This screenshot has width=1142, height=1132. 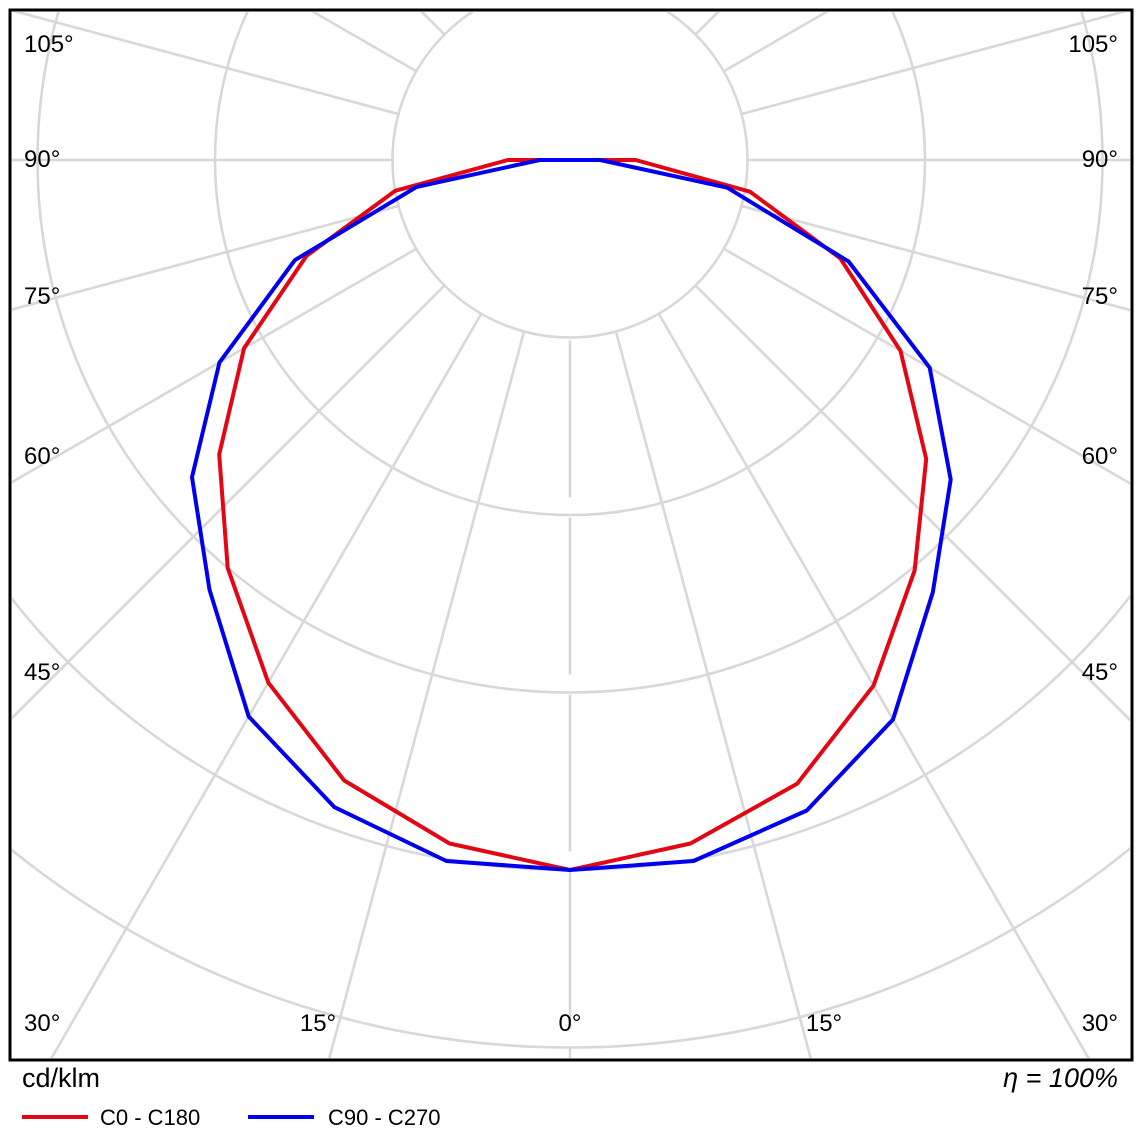 What do you see at coordinates (570, 1023) in the screenshot?
I see `angle-tick-label: 0°` at bounding box center [570, 1023].